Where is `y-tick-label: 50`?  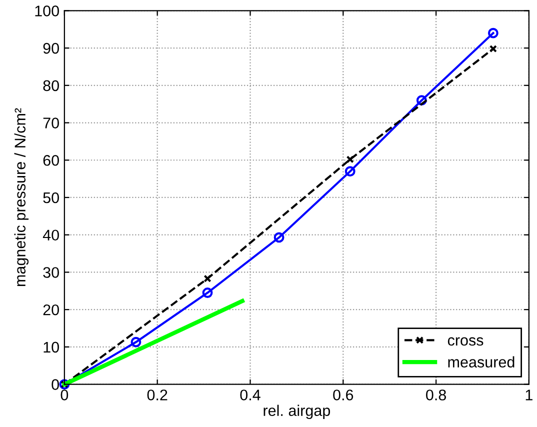 y-tick-label: 50 is located at coordinates (51, 198).